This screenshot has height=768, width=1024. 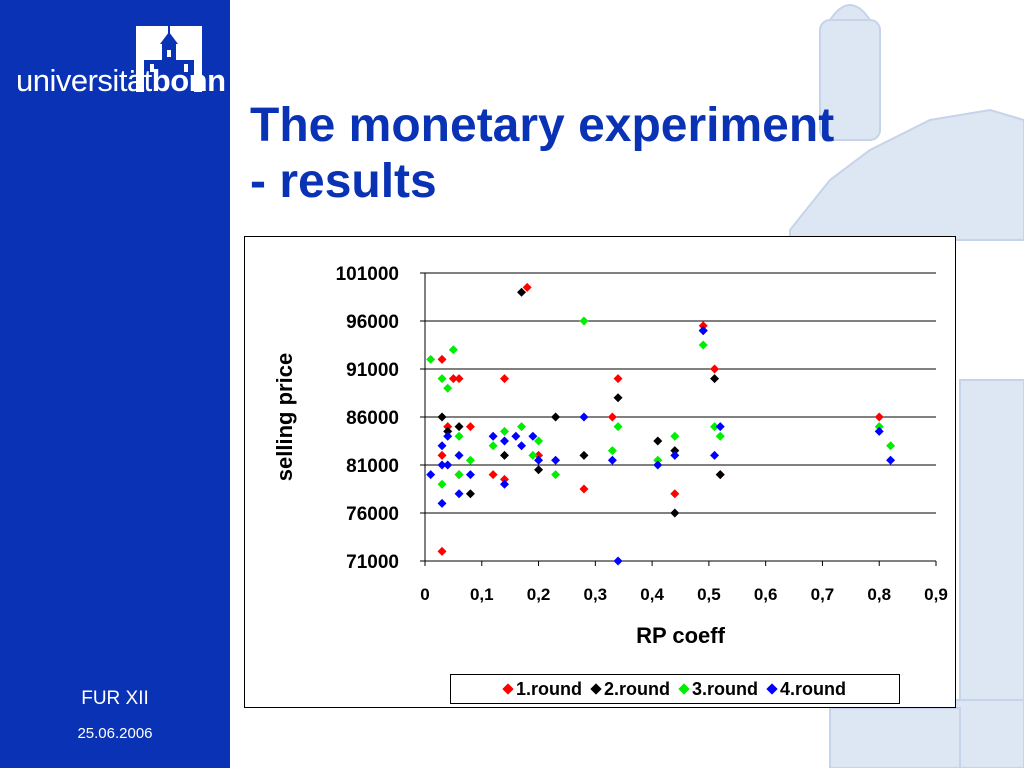 I want to click on y-axis-title: selling price, so click(x=284, y=417).